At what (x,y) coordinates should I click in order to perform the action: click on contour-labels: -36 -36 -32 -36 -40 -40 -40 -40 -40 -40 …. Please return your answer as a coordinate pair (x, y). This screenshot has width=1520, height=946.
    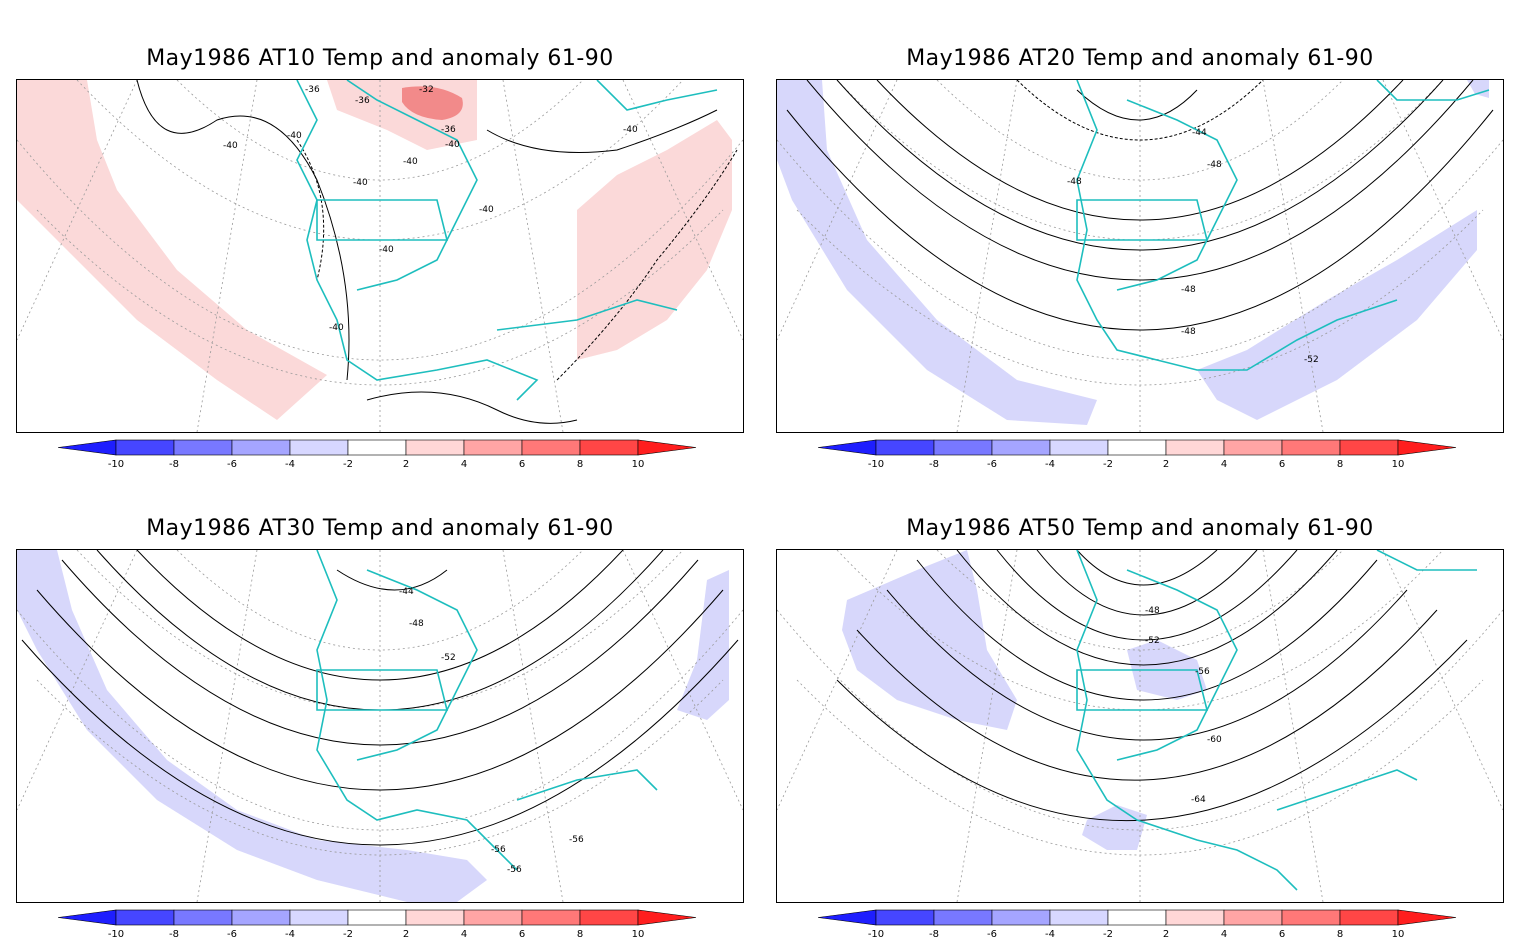
    Looking at the image, I should click on (430, 209).